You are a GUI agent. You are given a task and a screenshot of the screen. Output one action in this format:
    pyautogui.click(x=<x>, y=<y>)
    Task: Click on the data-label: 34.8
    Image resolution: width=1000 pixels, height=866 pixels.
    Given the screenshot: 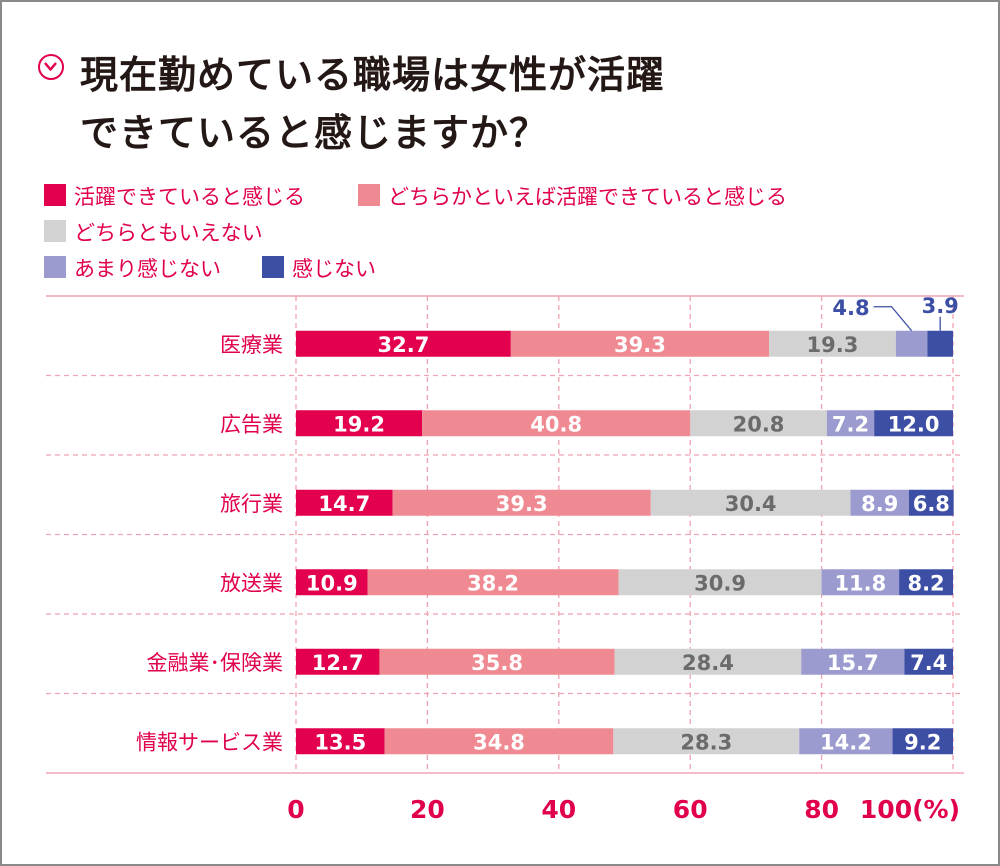 What is the action you would take?
    pyautogui.click(x=499, y=742)
    